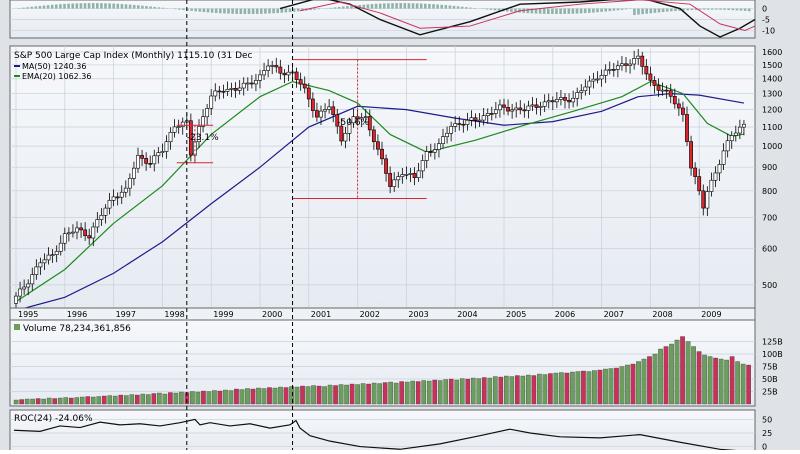  Describe the element at coordinates (17, 327) in the screenshot. I see `volume-legend-swatch` at that location.